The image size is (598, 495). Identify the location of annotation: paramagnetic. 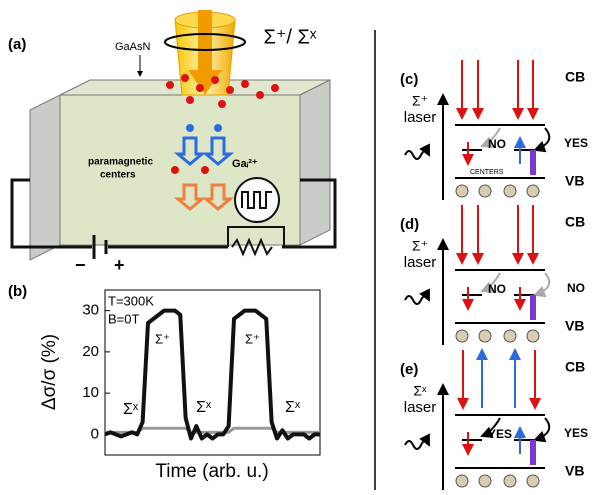
(120, 162).